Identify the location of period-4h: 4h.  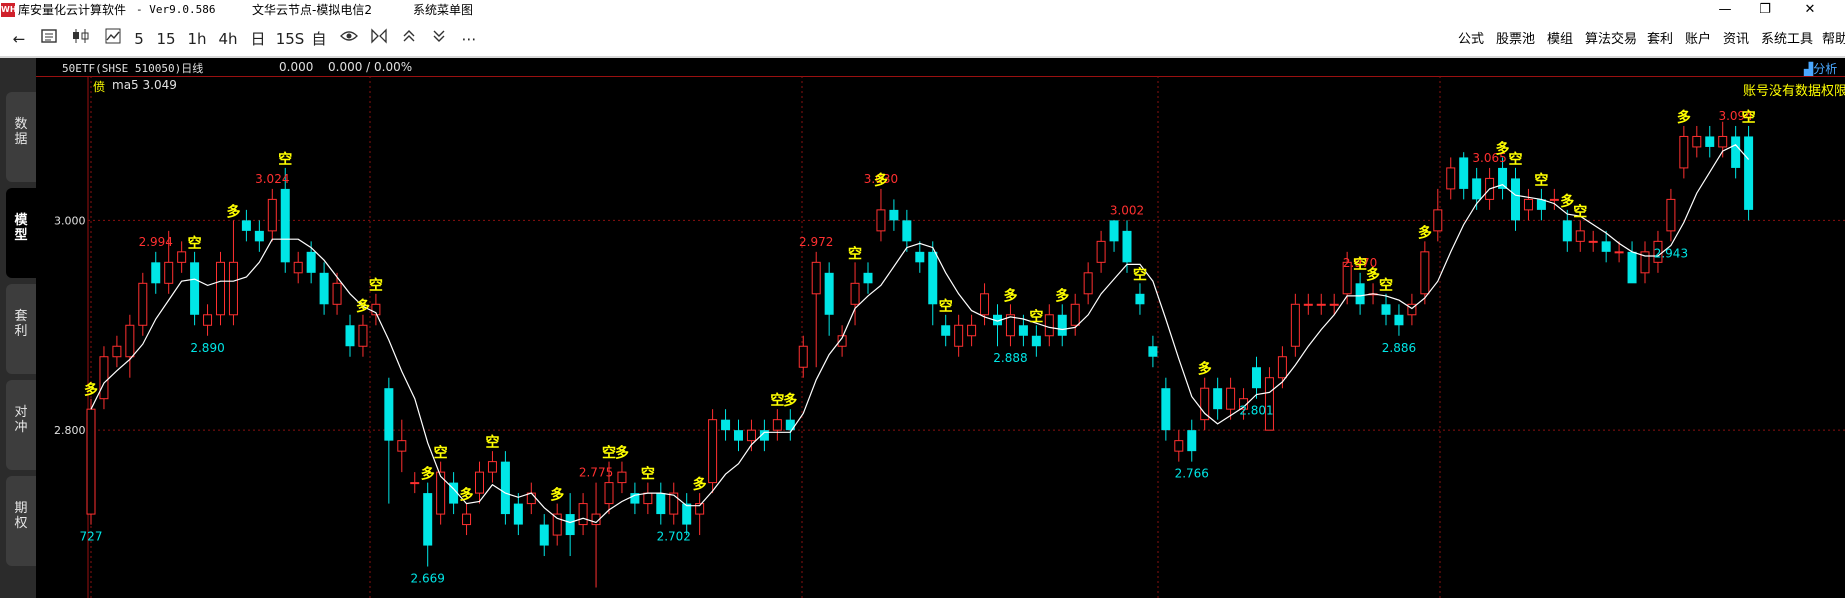
(228, 39).